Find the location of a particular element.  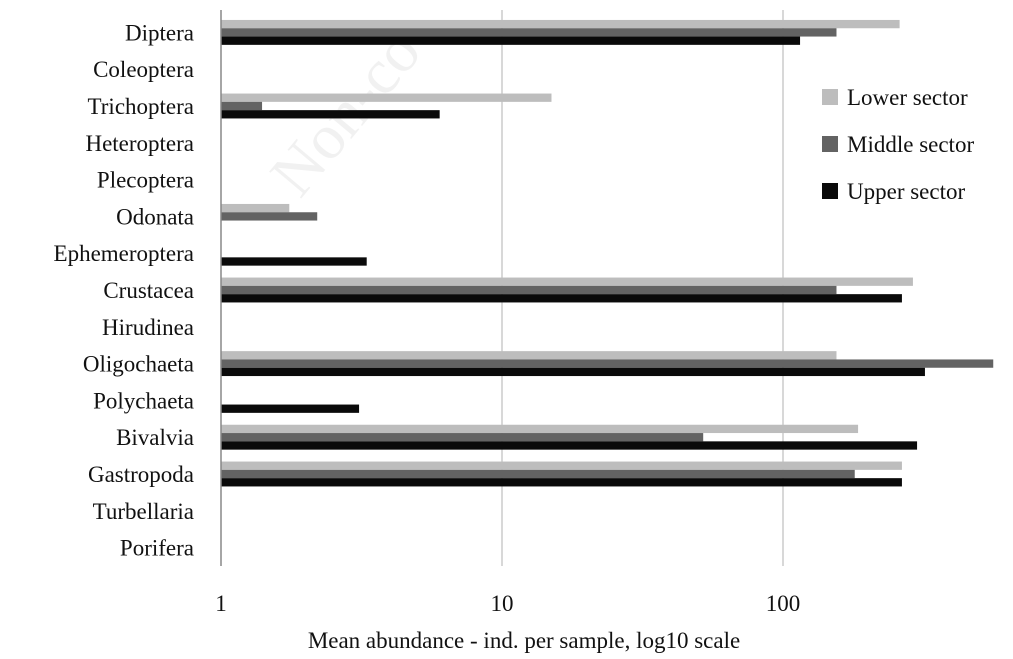

legend-label-middle-sector: Middle sector is located at coordinates (910, 144).